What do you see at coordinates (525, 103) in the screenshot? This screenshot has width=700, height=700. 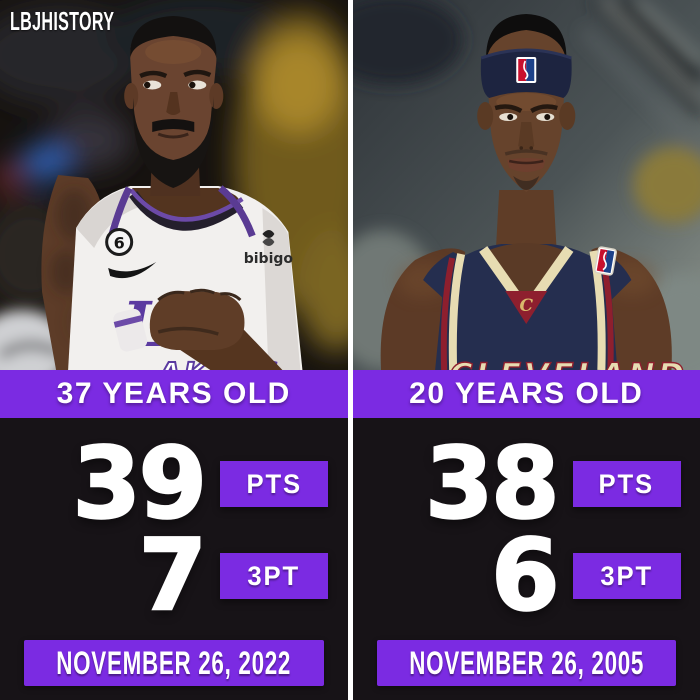 I see `lebron-20-head` at bounding box center [525, 103].